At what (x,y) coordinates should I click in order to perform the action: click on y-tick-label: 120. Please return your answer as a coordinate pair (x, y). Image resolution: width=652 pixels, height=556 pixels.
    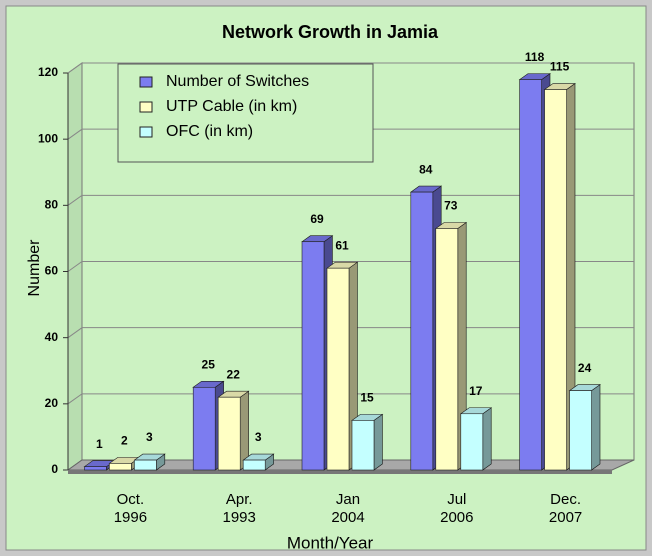
    Looking at the image, I should click on (48, 72).